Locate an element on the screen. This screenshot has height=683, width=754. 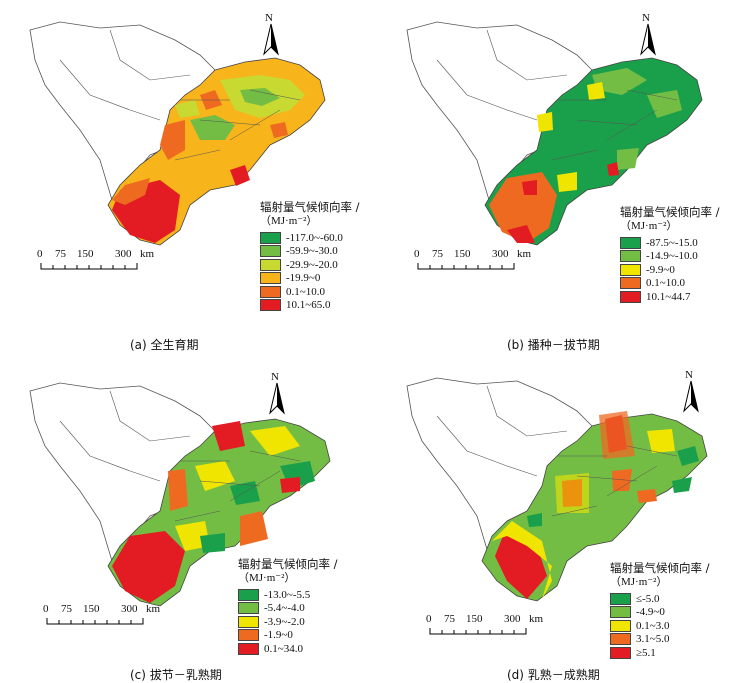
legend-label: -117.0~-60.0 is located at coordinates (314, 237).